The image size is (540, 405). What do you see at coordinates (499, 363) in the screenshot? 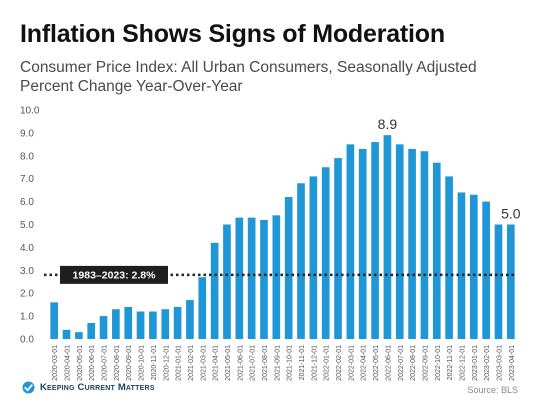
I see `x-tick-label: 2023-03-01` at bounding box center [499, 363].